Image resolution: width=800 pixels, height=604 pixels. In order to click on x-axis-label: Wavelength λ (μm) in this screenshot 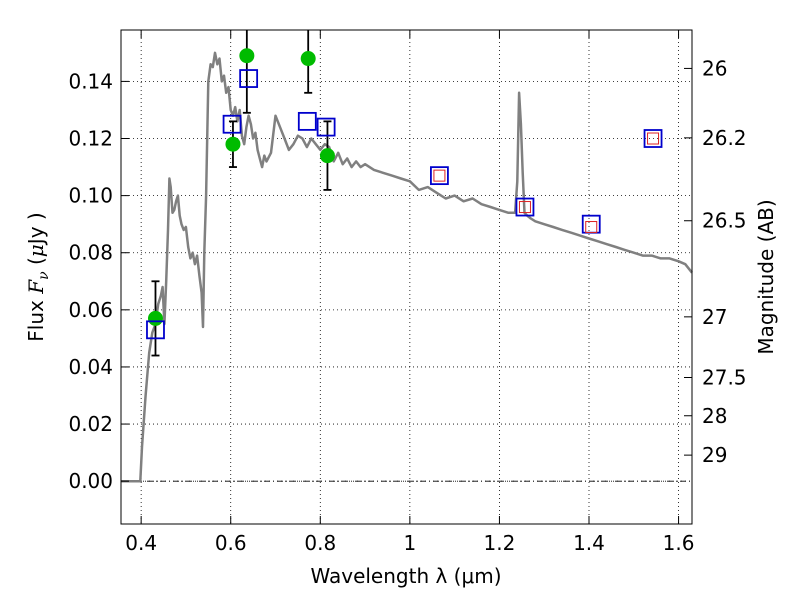, I will do `click(405, 576)`.